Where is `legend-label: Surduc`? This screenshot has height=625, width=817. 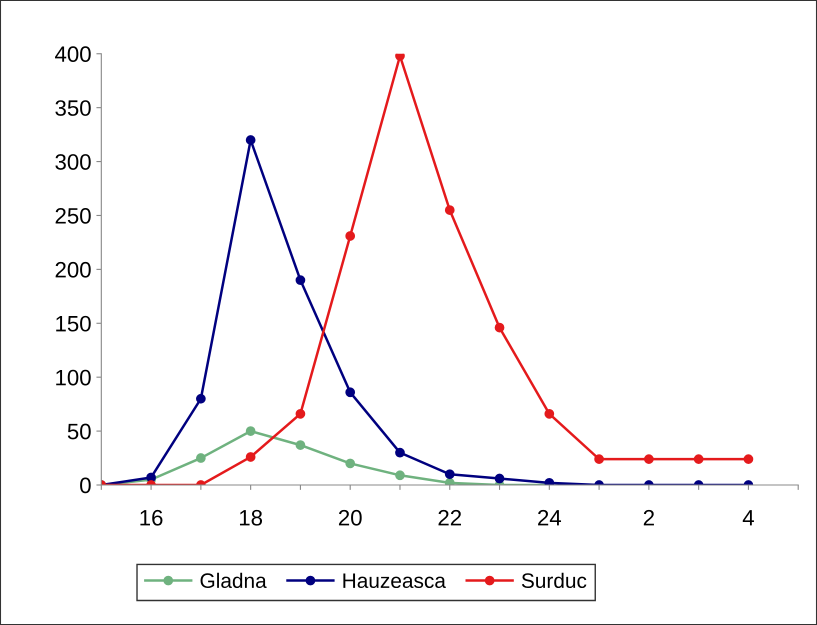
legend-label: Surduc is located at coordinates (554, 580).